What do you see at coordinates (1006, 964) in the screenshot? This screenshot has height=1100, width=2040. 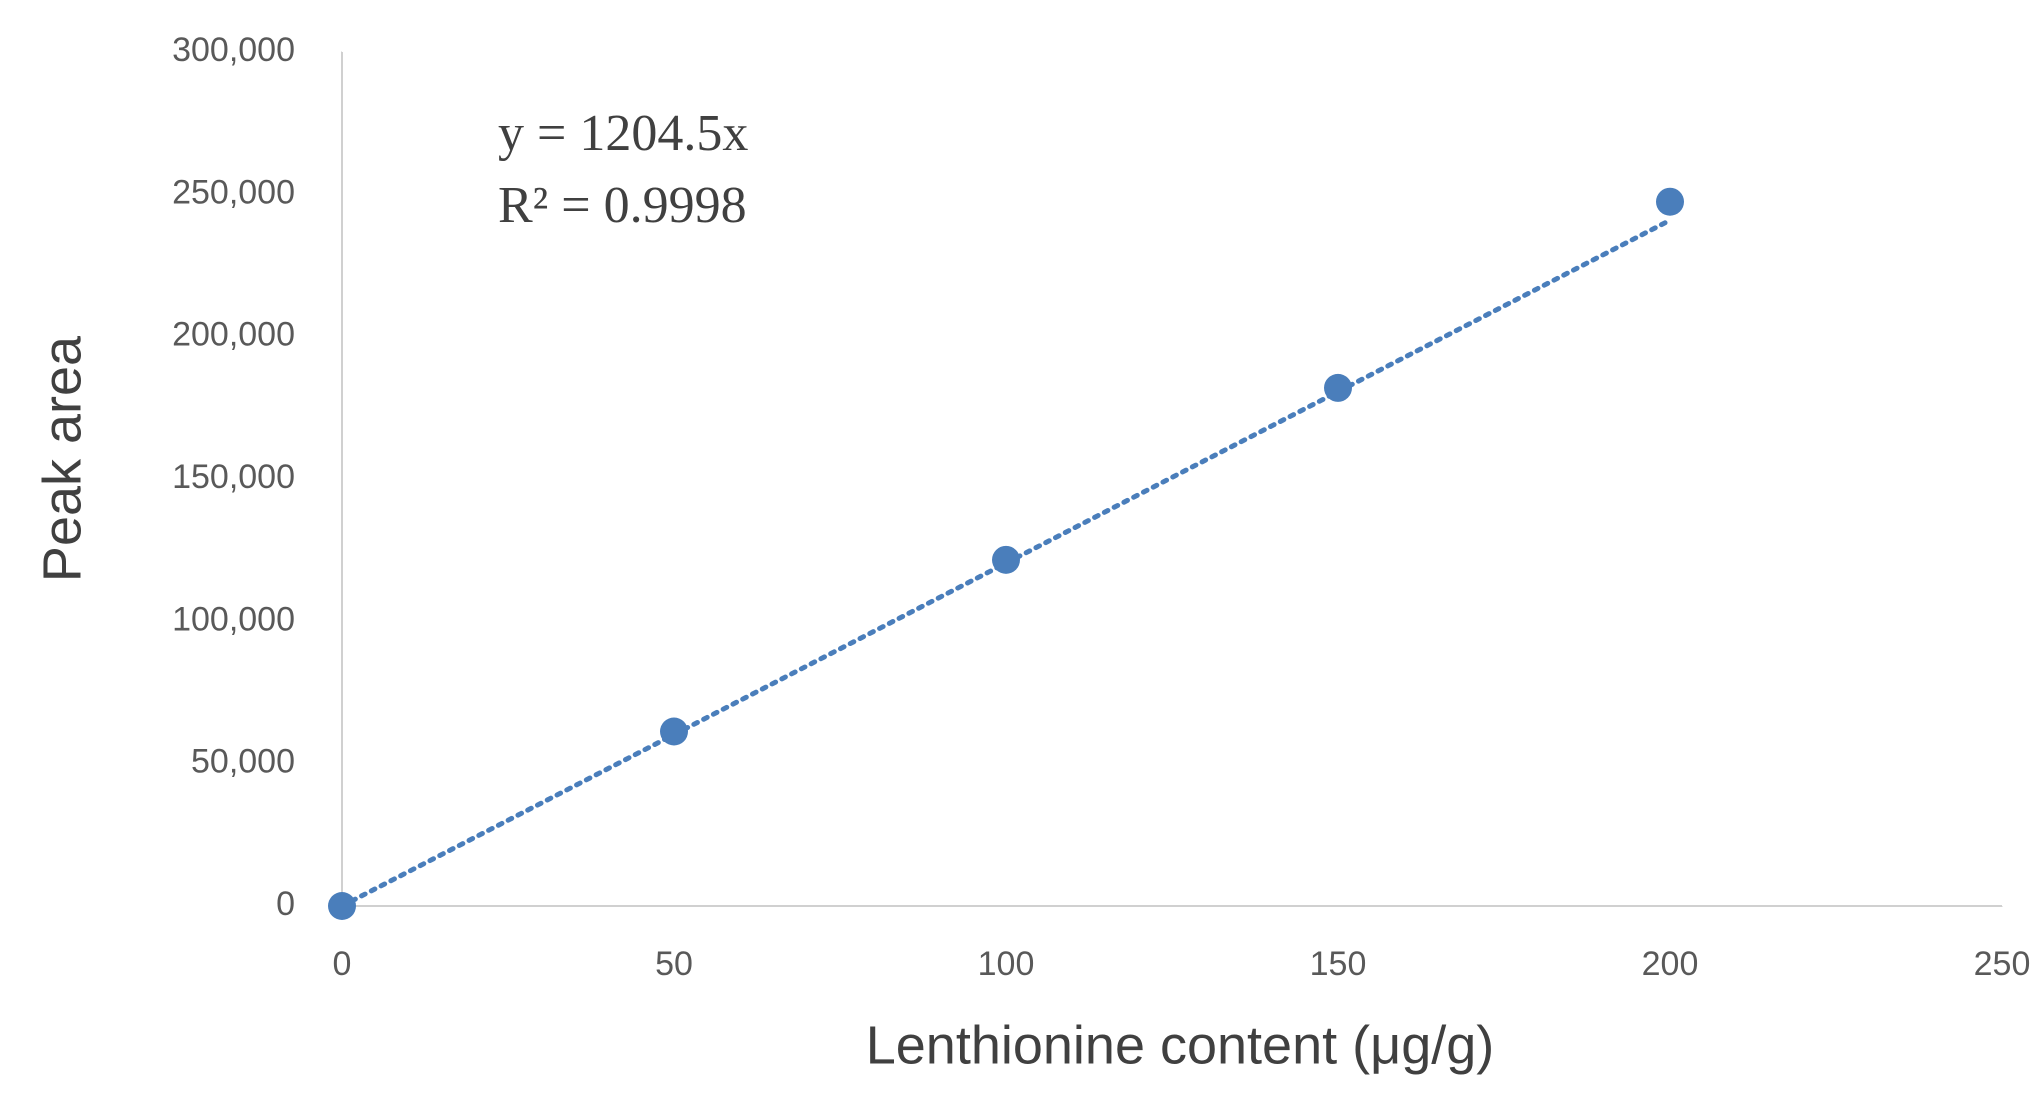 I see `x-tick-label: 100` at bounding box center [1006, 964].